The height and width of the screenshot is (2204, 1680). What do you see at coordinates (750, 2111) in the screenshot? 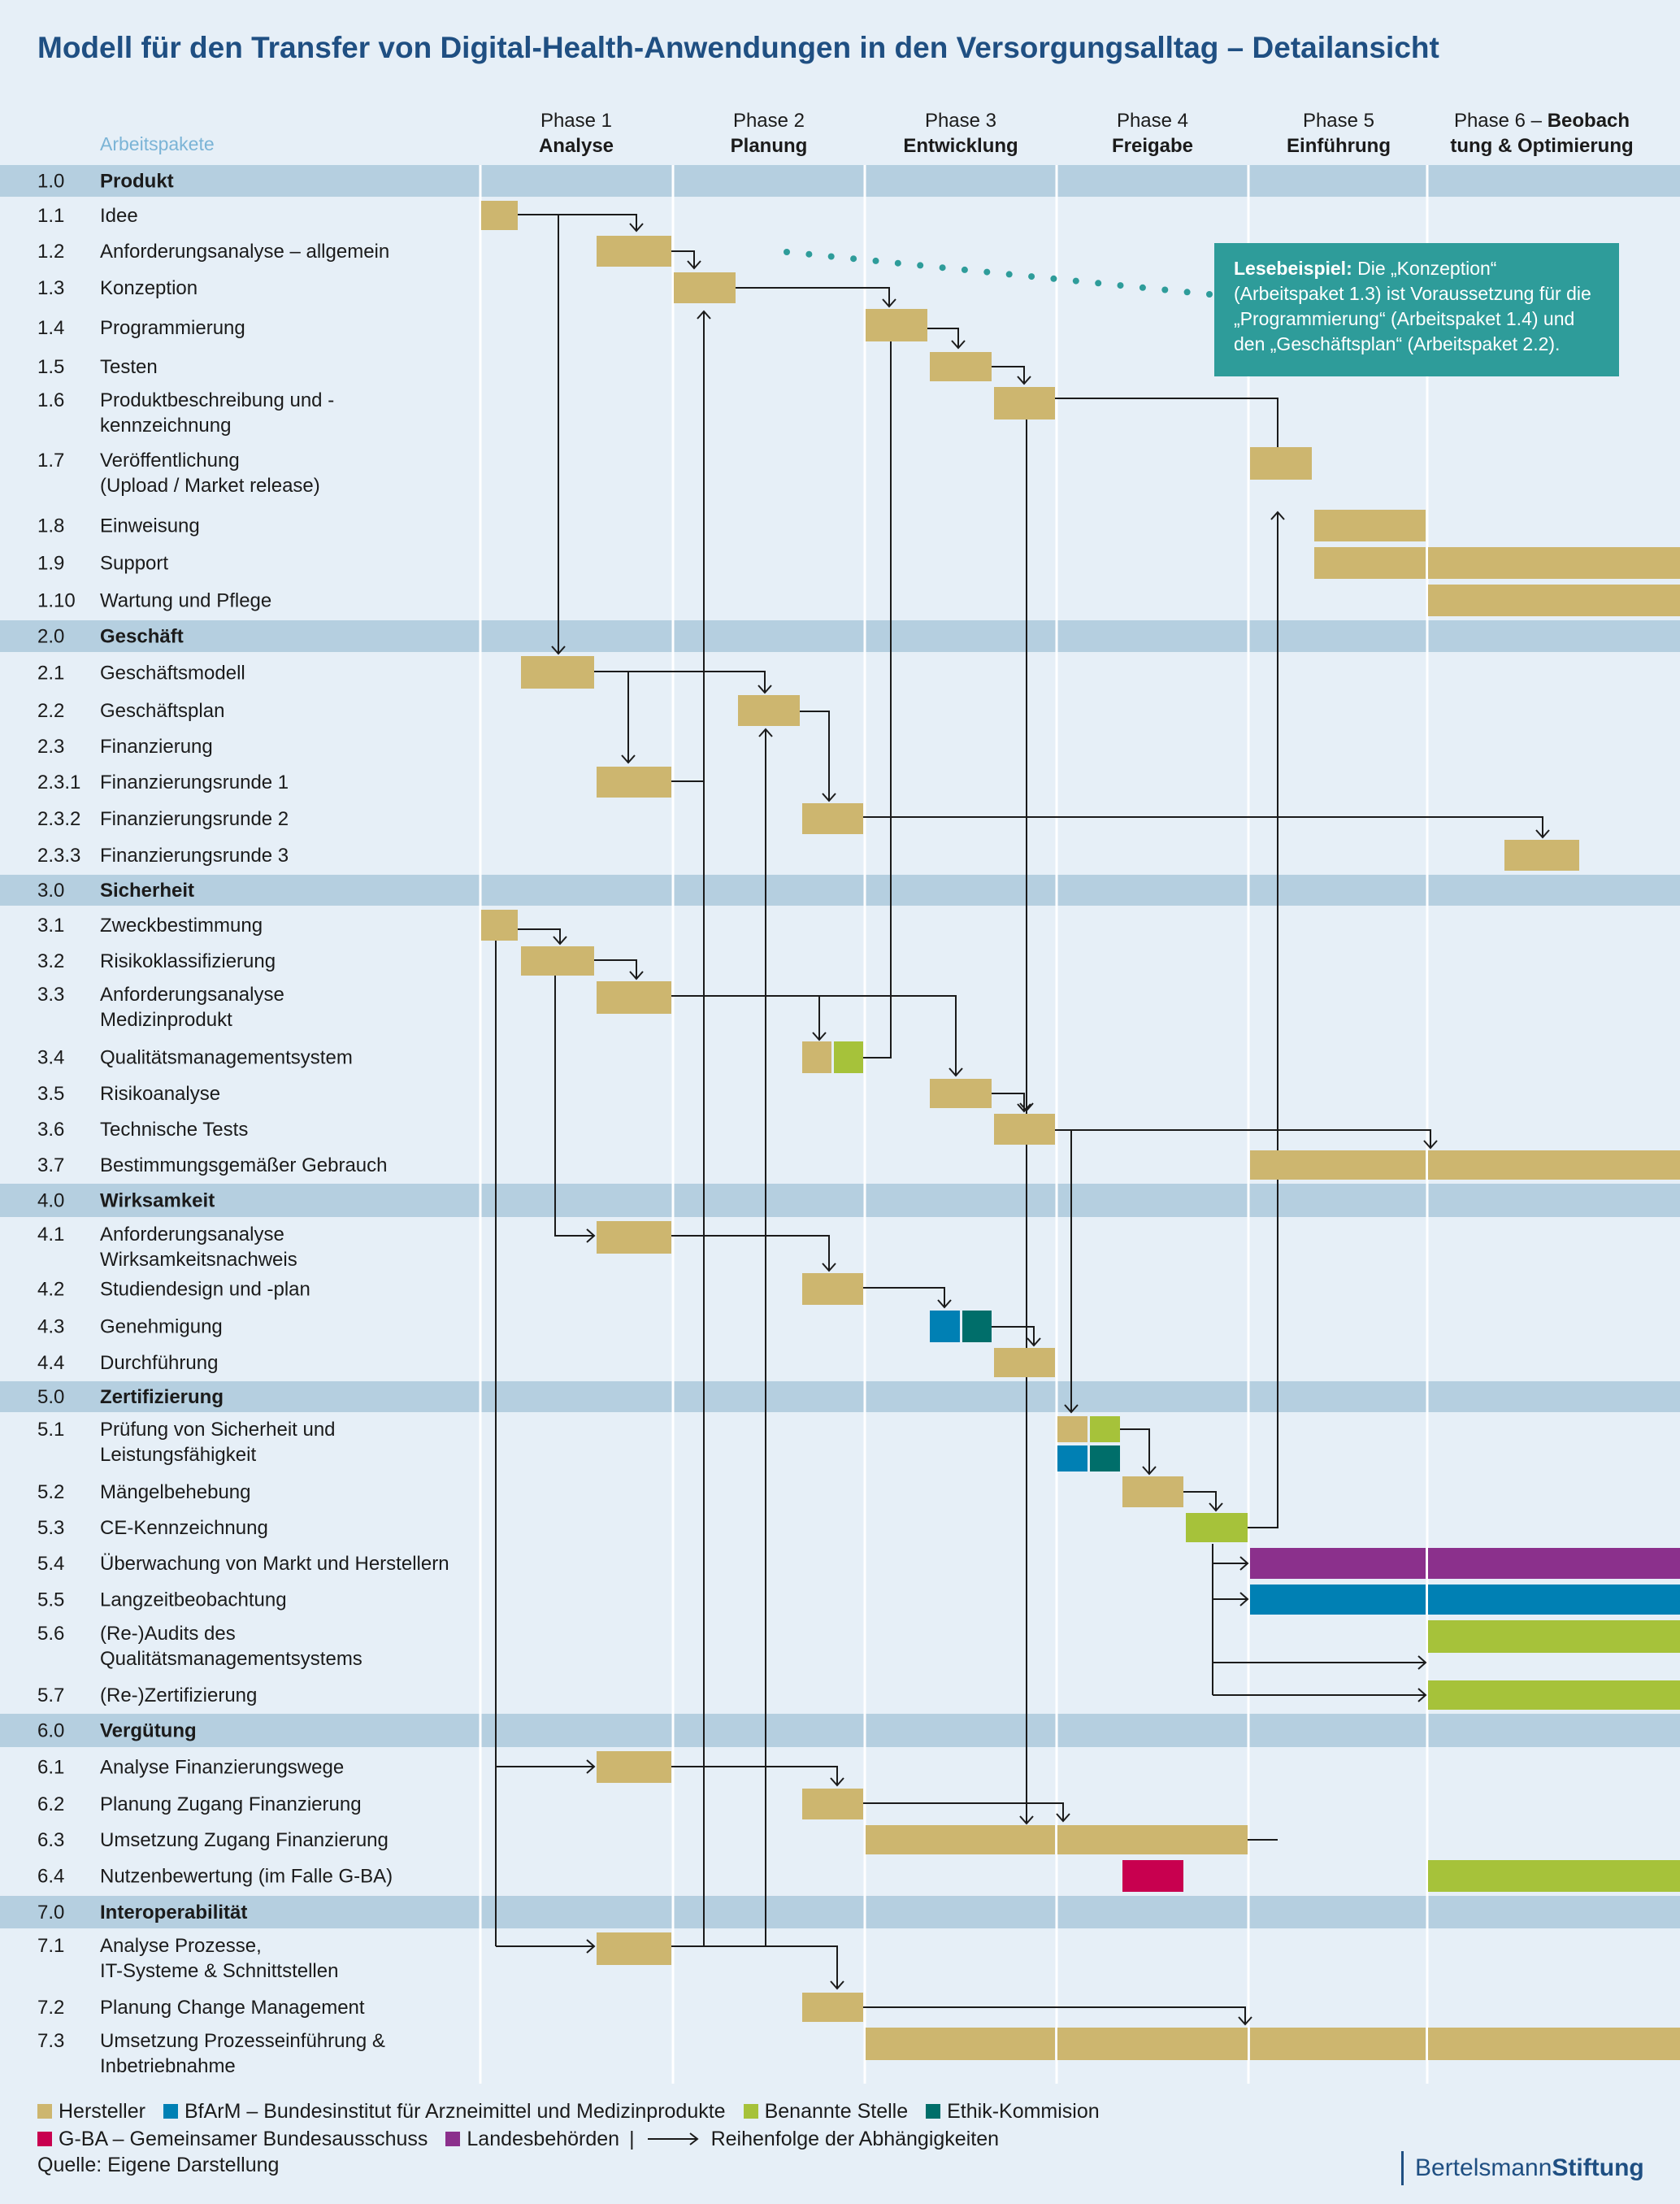
I see `swatch-benannte-stelle` at bounding box center [750, 2111].